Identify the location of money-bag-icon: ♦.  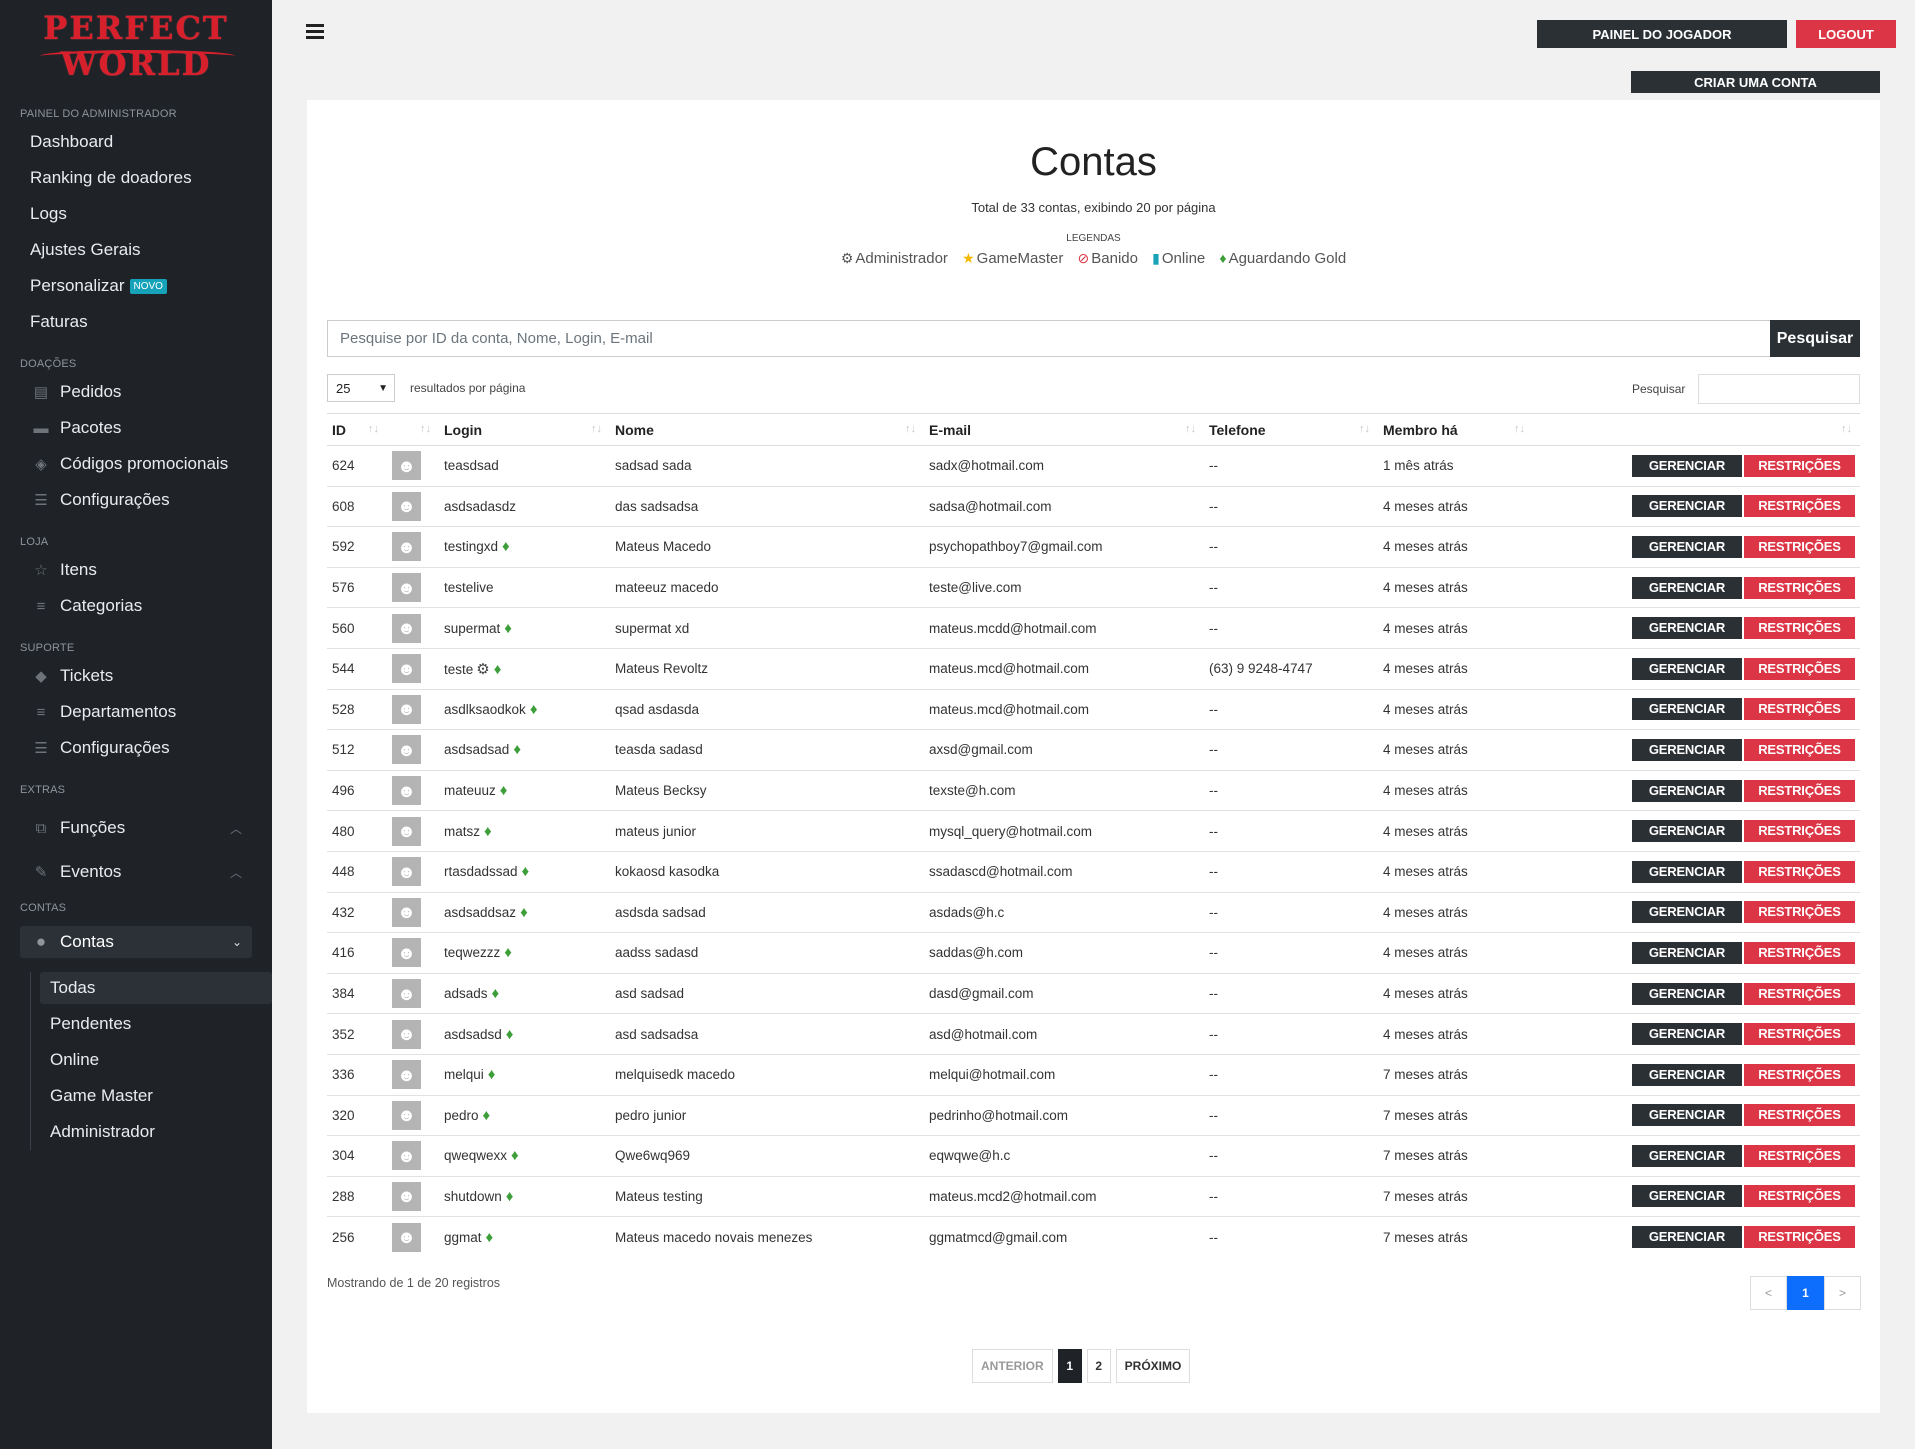
(508, 628).